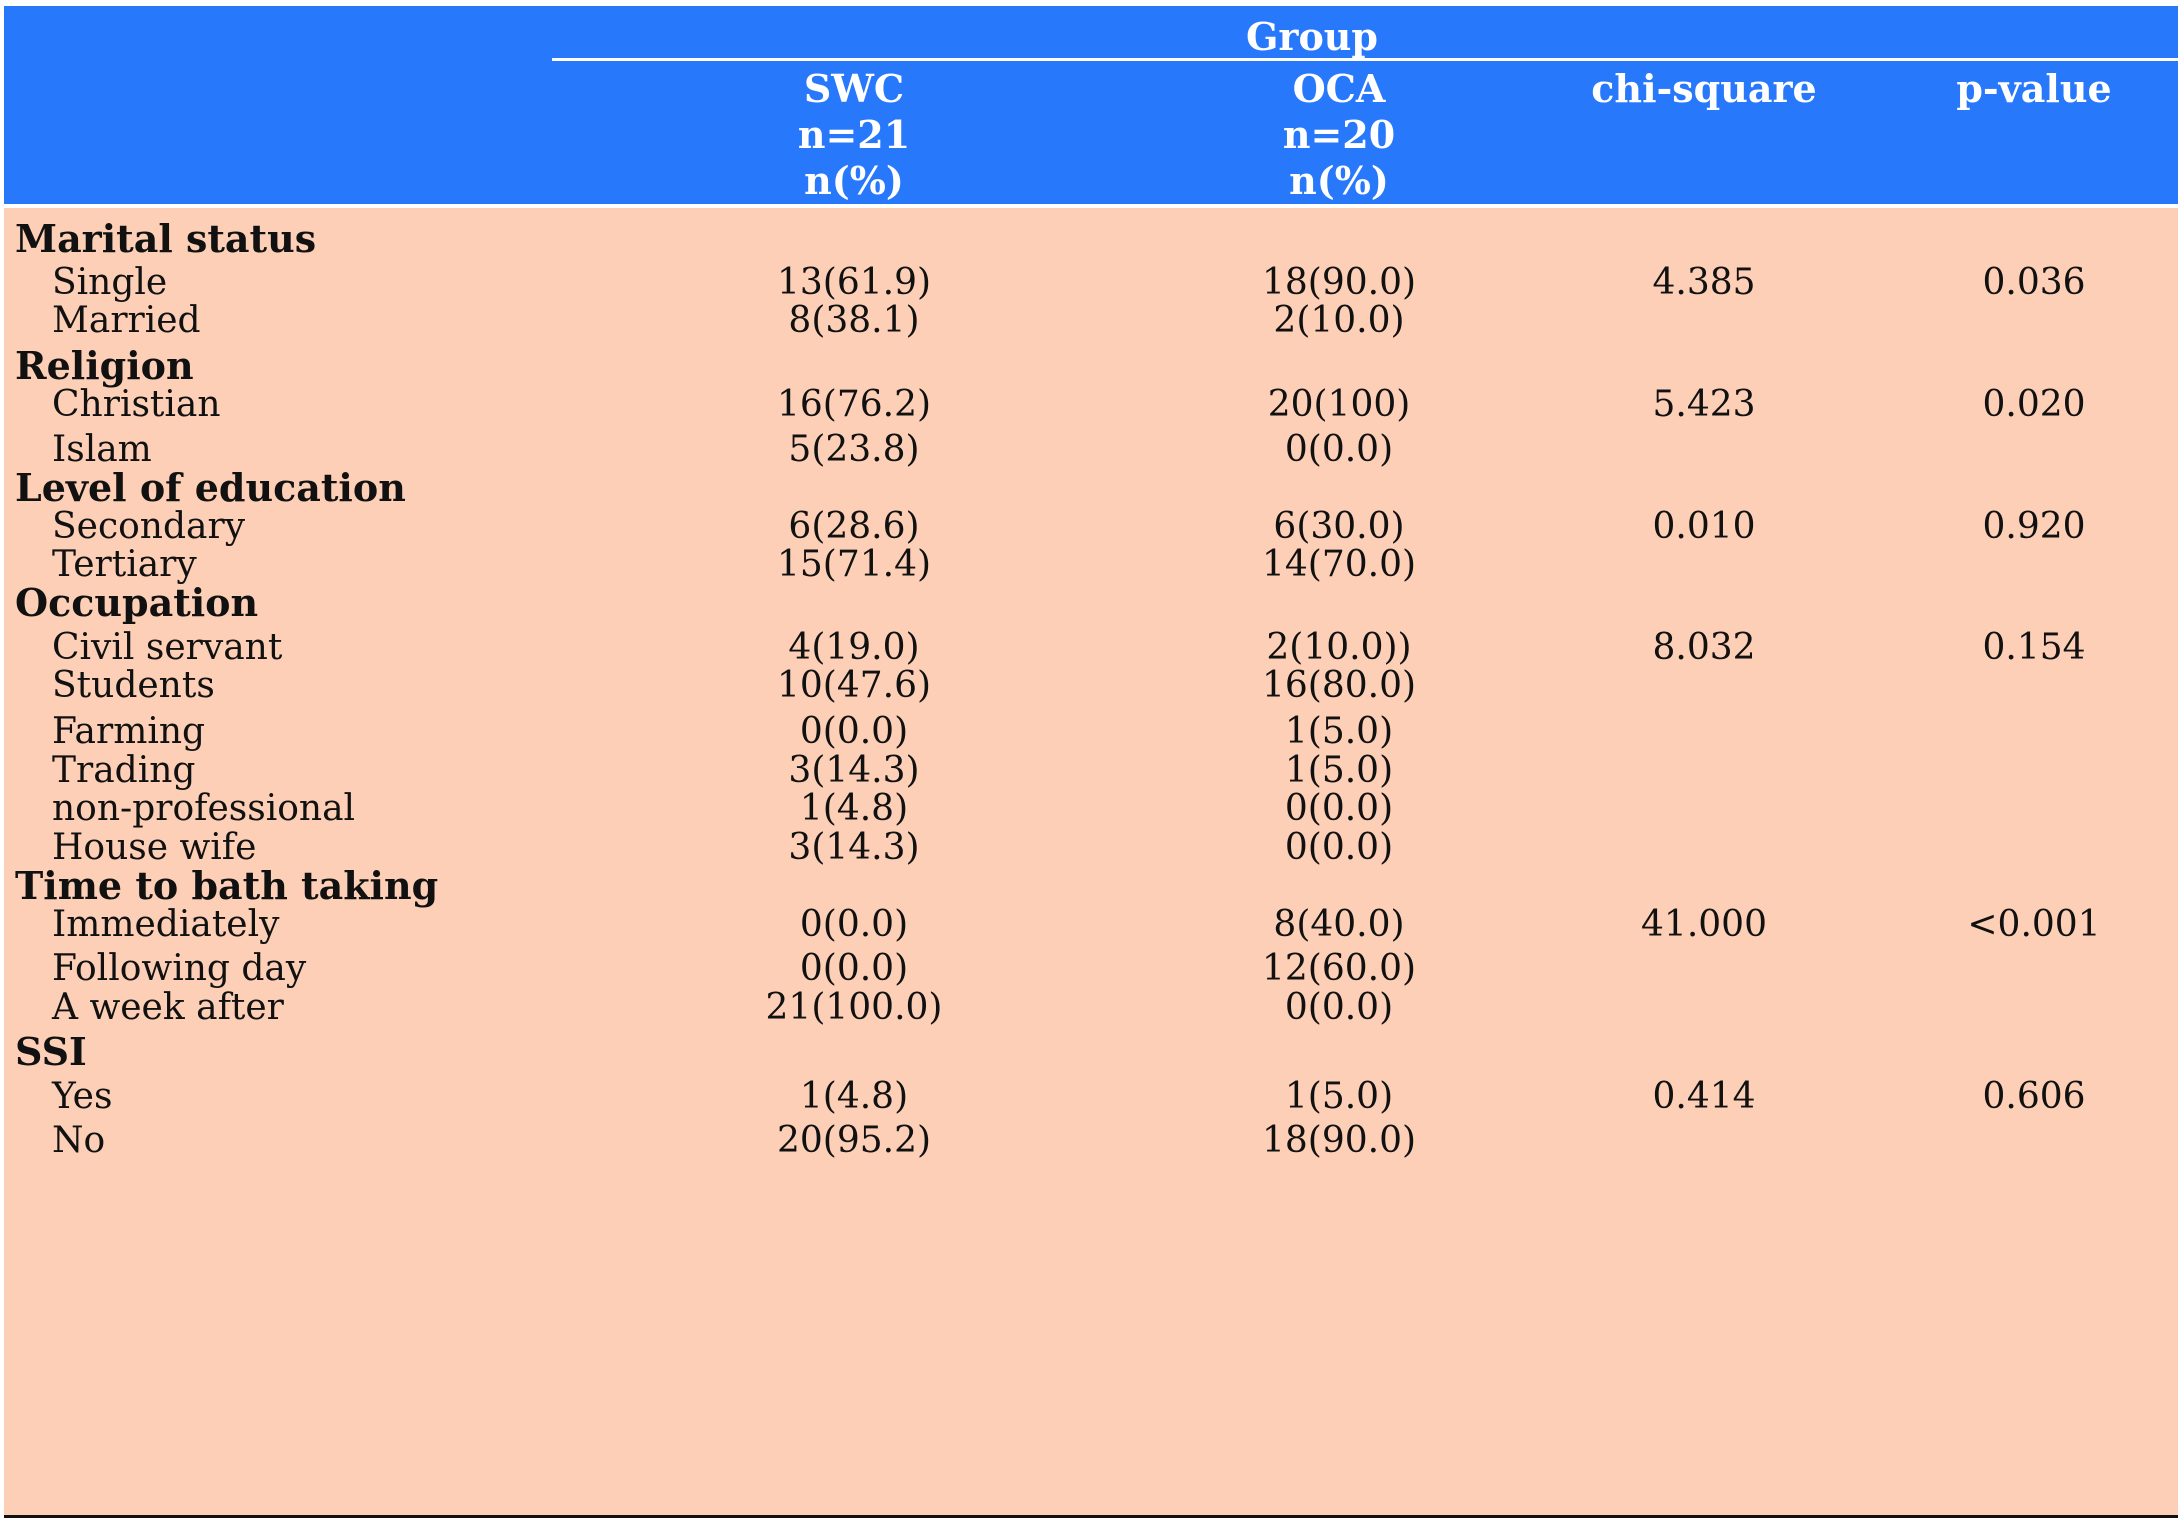  What do you see at coordinates (227, 885) in the screenshot?
I see `row-label: Time to bath taking` at bounding box center [227, 885].